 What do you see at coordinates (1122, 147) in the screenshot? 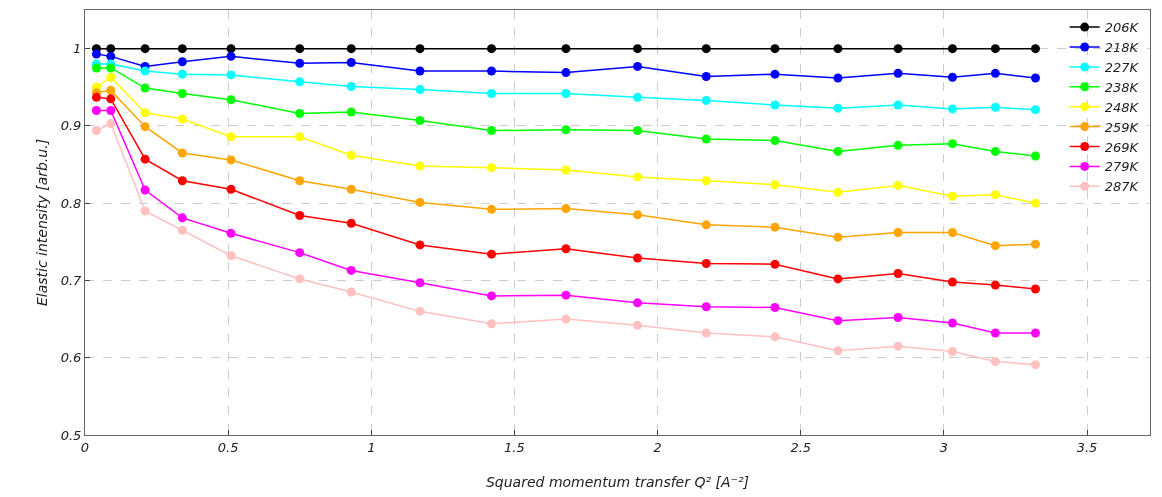
I see `legend-label: 269K` at bounding box center [1122, 147].